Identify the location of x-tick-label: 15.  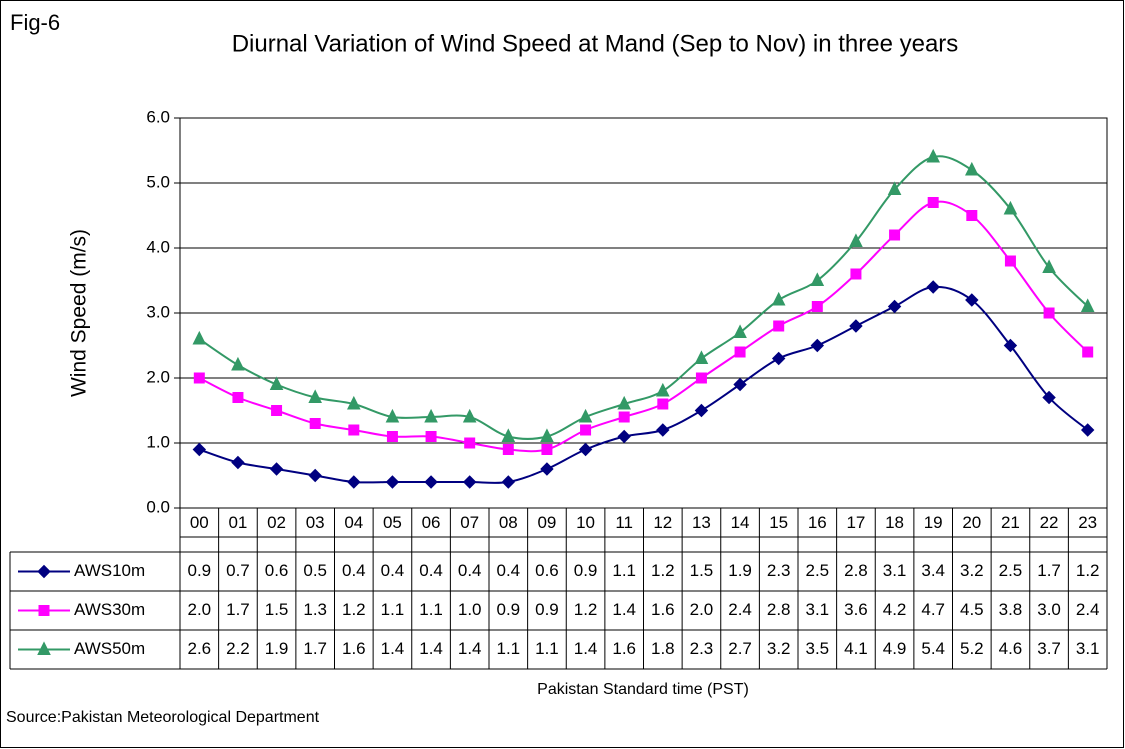
(778, 522).